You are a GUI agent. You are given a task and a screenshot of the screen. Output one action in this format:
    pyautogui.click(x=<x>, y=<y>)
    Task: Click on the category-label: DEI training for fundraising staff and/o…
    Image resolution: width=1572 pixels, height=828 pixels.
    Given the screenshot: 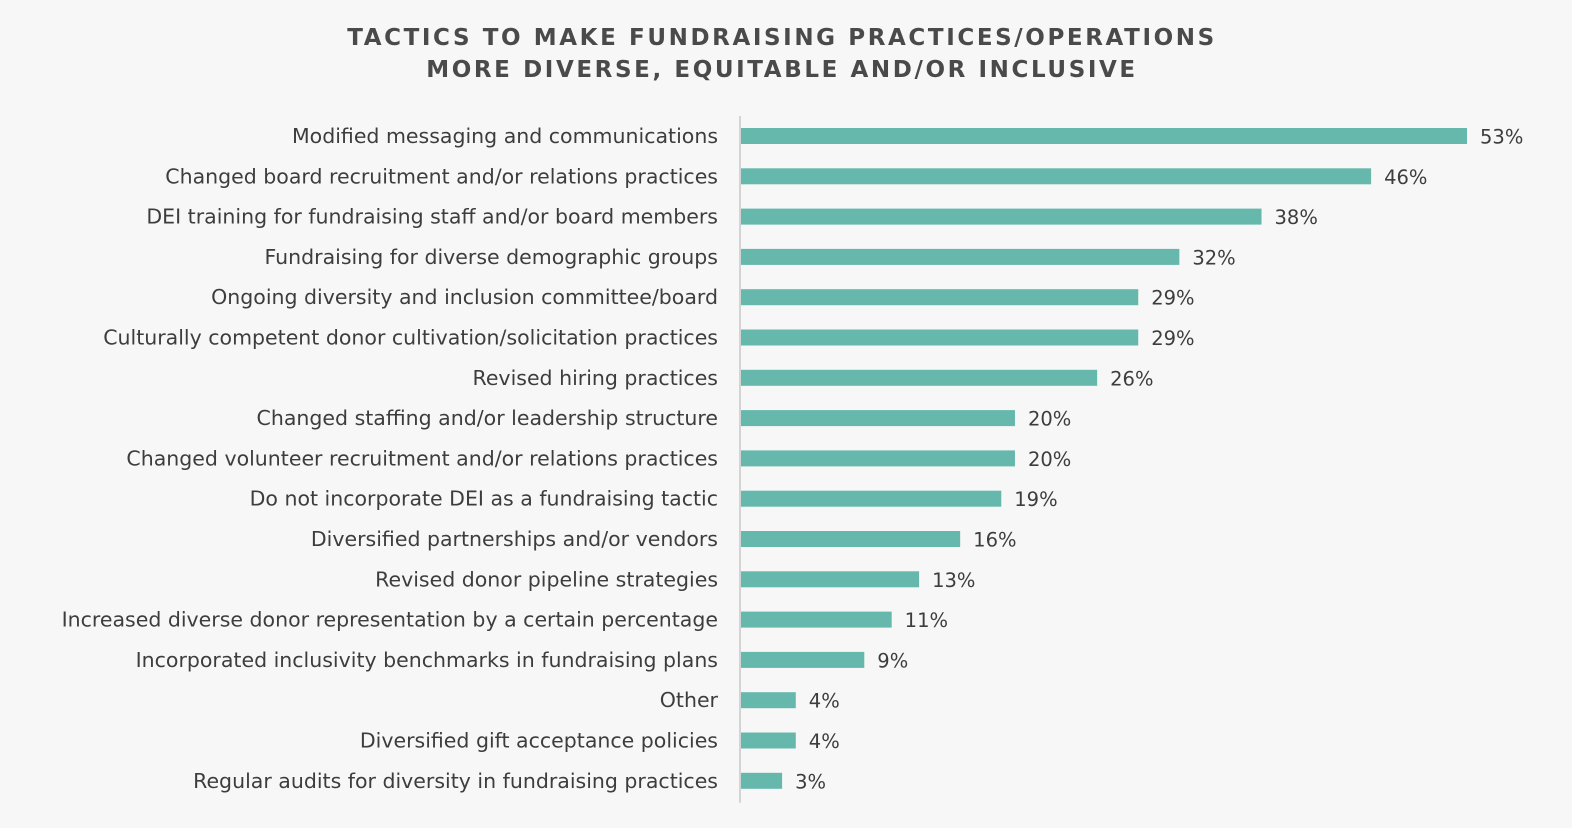 What is the action you would take?
    pyautogui.click(x=432, y=217)
    